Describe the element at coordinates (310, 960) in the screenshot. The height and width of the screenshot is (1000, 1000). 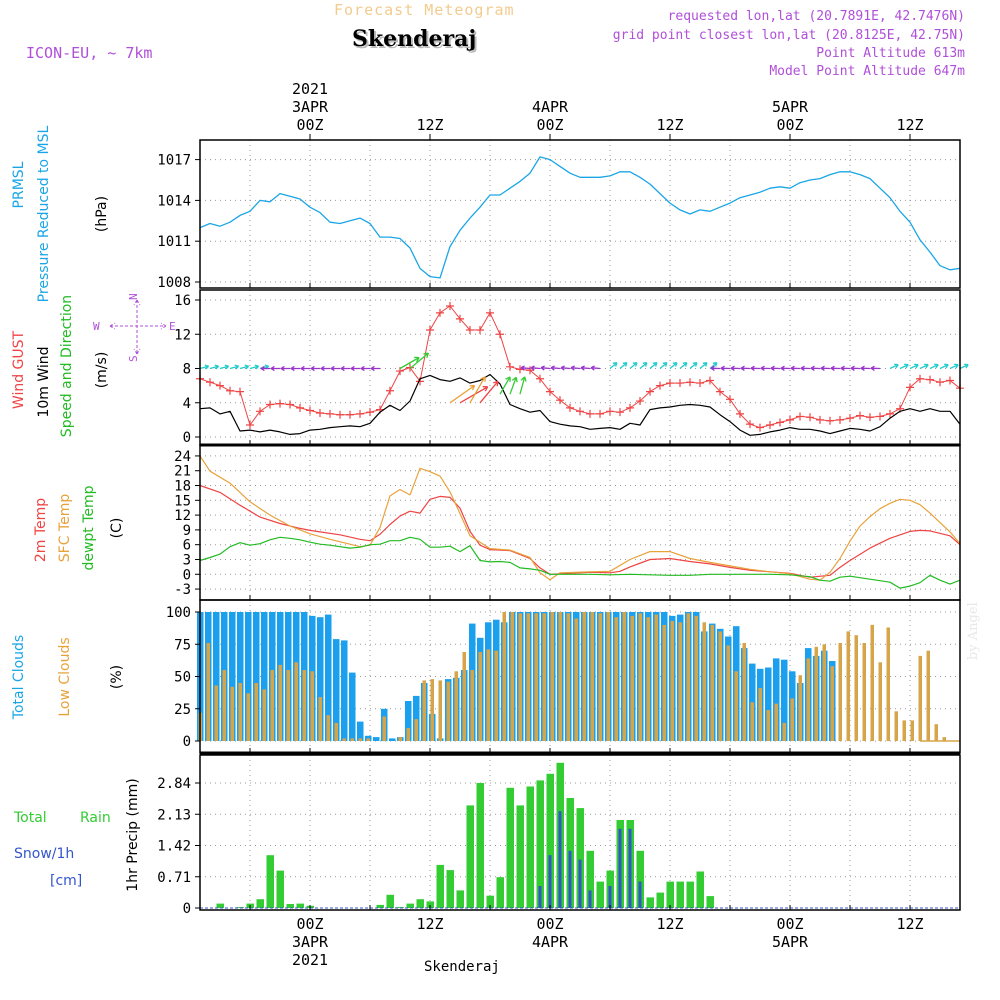
I see `bottom-time-label: 2021` at that location.